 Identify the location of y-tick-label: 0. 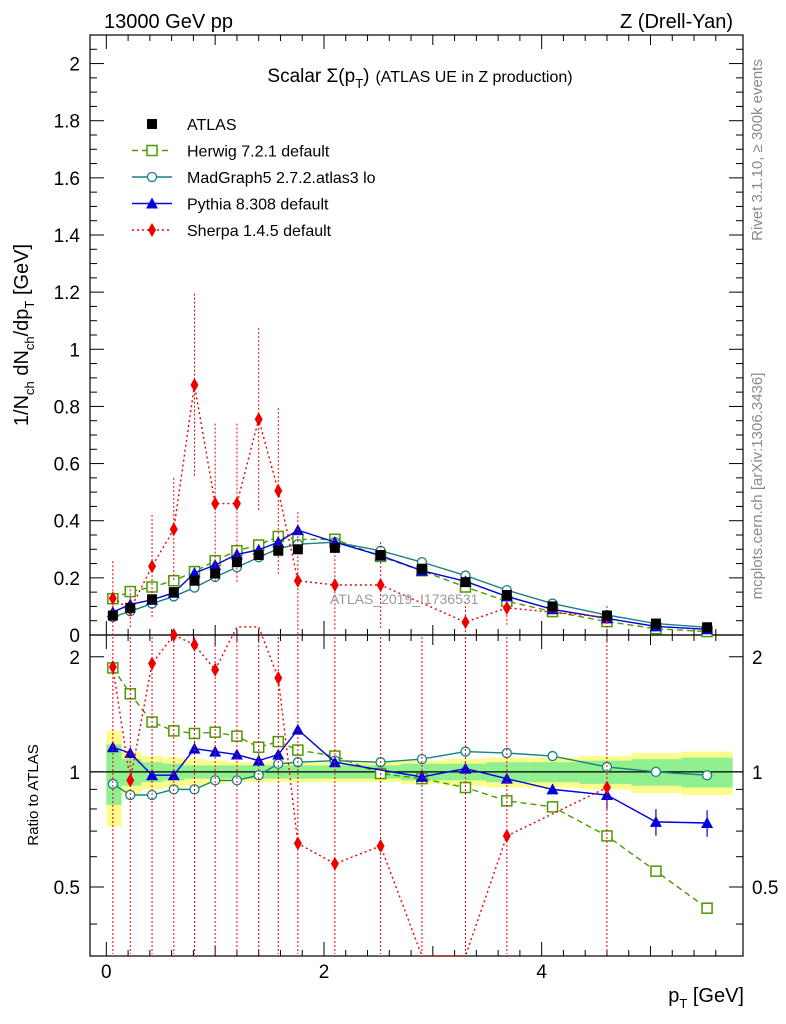
(74, 636).